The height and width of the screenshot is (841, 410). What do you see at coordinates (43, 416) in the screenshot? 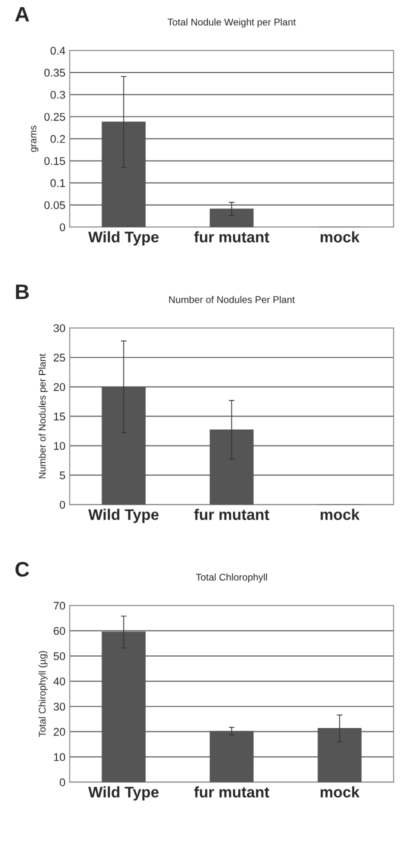
I see `y-axis-title: Number of Nodules per Plant` at bounding box center [43, 416].